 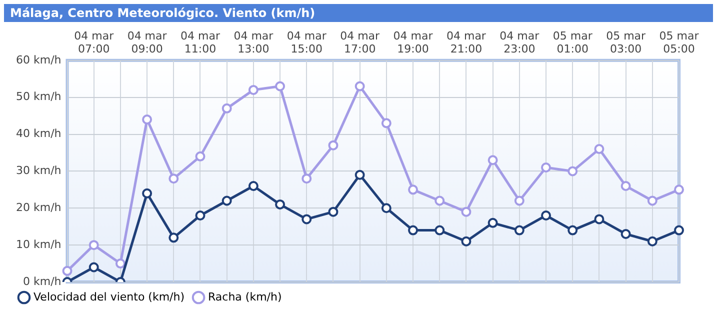 I want to click on x-tick-label: 04 mar 15:00, so click(x=306, y=42).